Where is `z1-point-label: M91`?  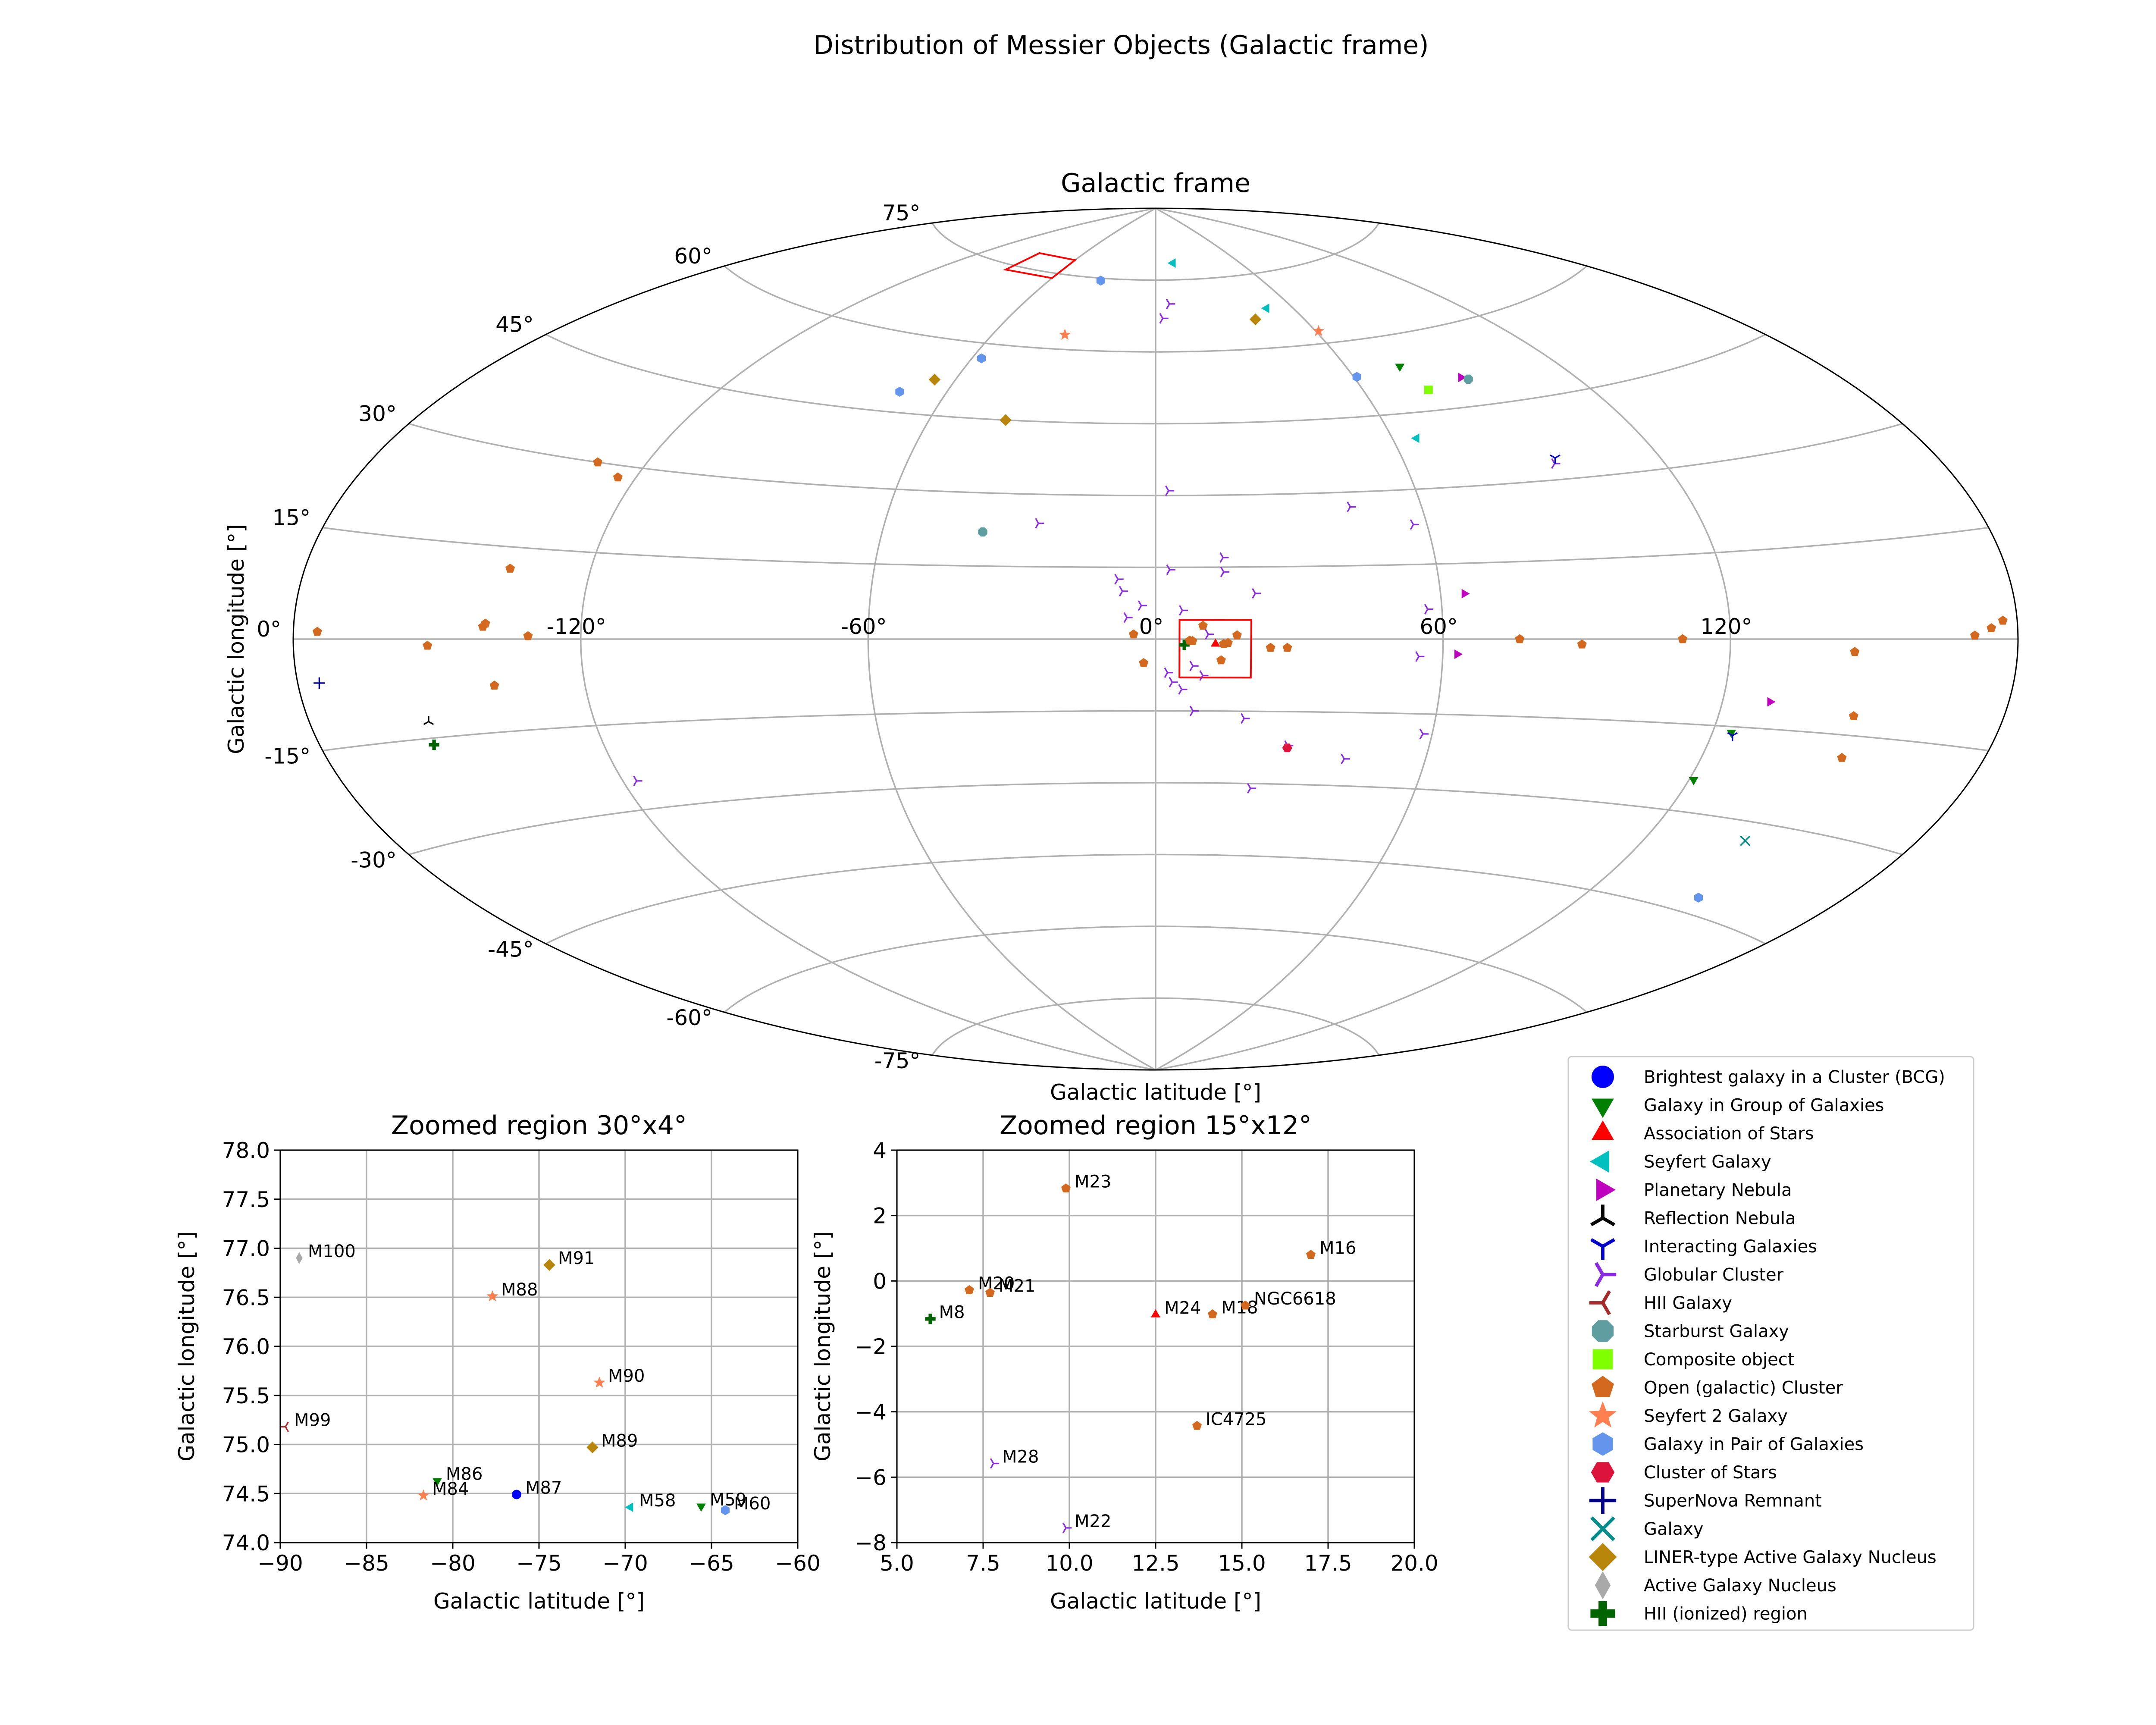 z1-point-label: M91 is located at coordinates (576, 1258).